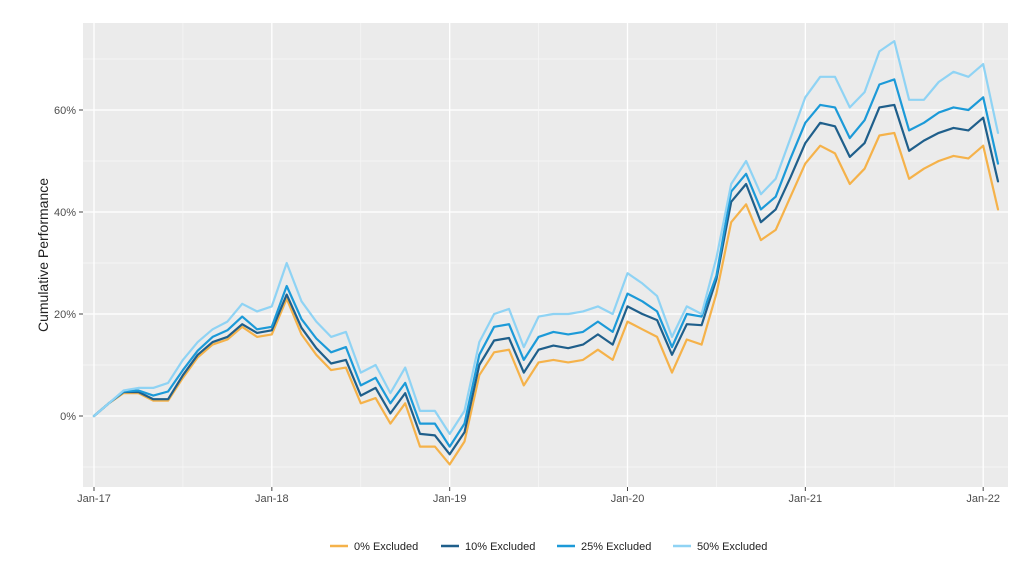 The image size is (1036, 579). What do you see at coordinates (65, 111) in the screenshot?
I see `y-tick-label: 60%` at bounding box center [65, 111].